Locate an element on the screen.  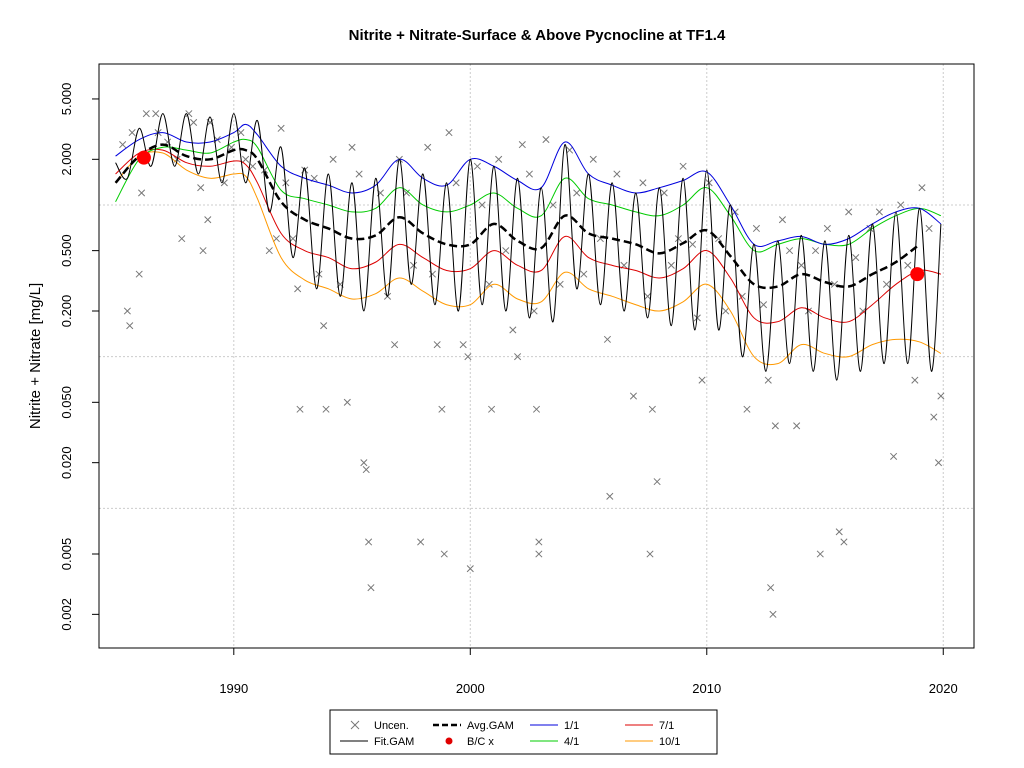
y-tick-label: 2.000 is located at coordinates (66, 159).